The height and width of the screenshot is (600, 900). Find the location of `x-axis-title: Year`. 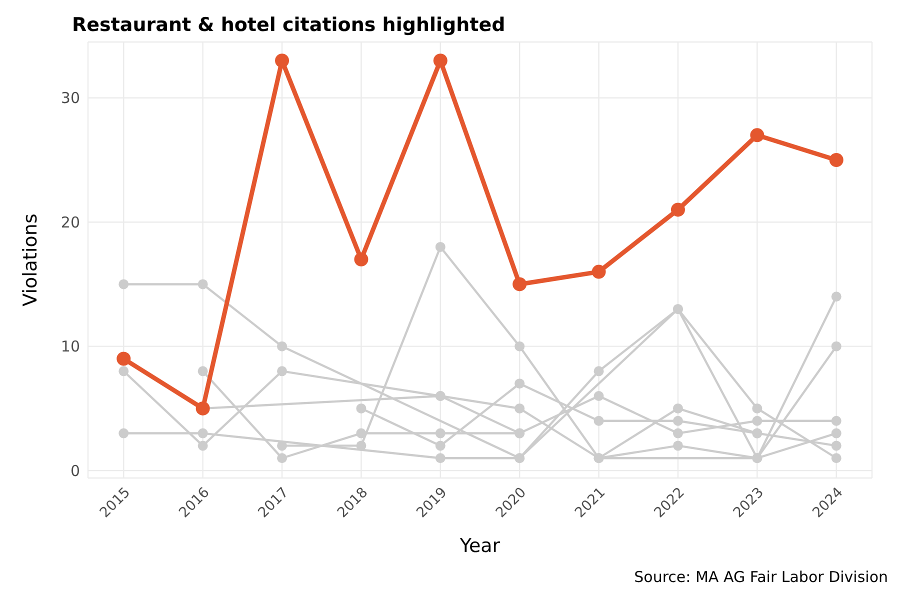

x-axis-title: Year is located at coordinates (479, 546).